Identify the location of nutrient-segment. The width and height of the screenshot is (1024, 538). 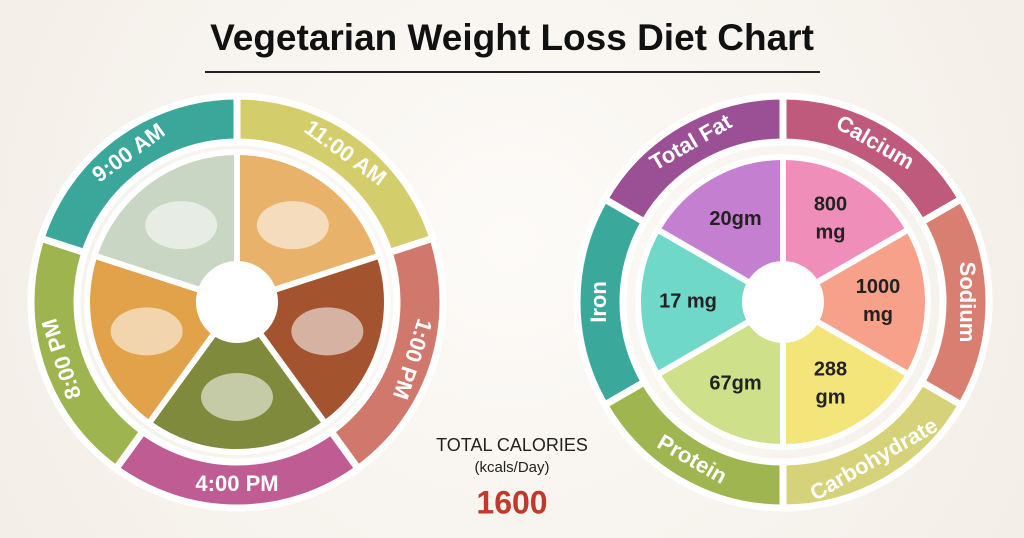
(693, 159).